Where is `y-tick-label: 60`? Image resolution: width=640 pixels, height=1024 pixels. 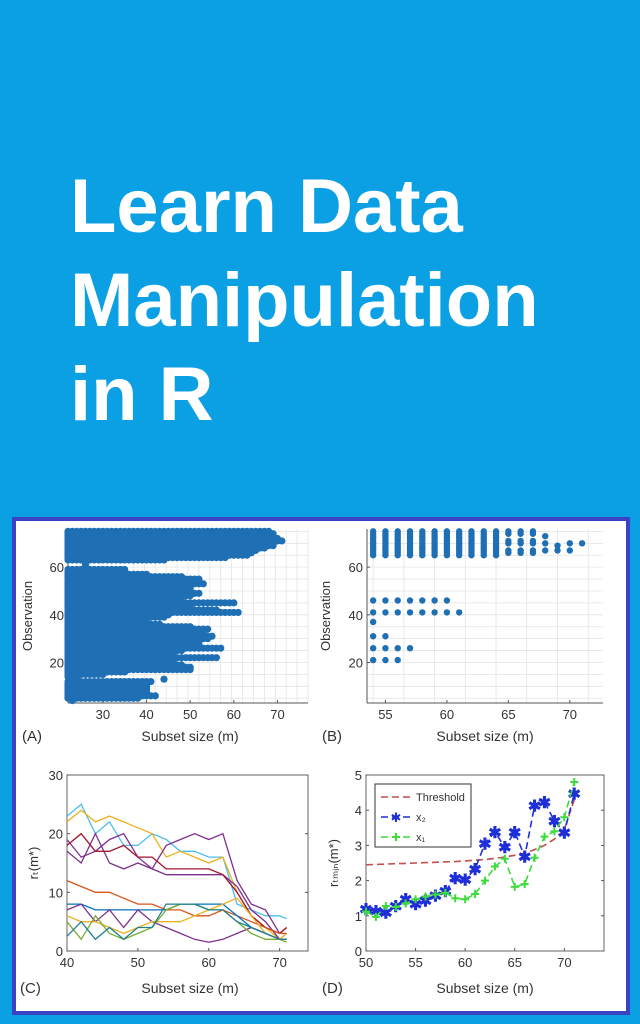 y-tick-label: 60 is located at coordinates (356, 567).